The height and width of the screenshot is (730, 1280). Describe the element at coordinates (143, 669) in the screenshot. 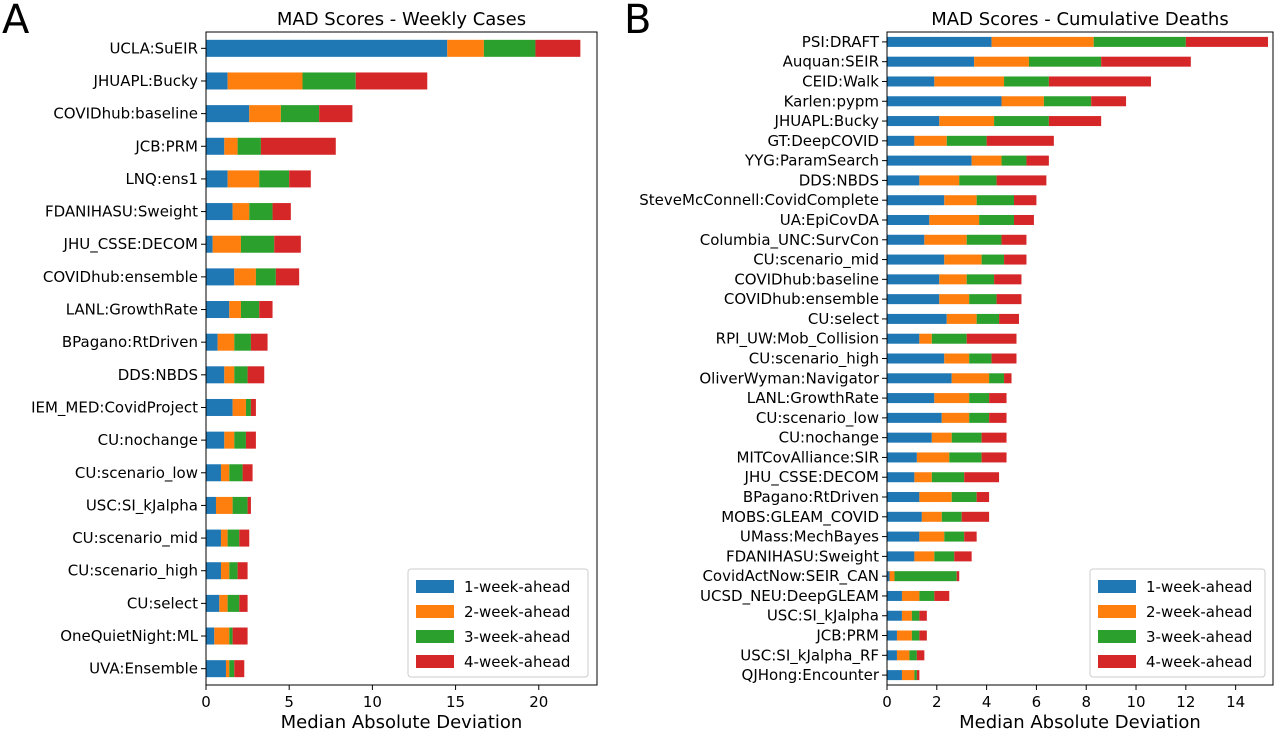

I see `category-label: UVA:Ensemble` at that location.